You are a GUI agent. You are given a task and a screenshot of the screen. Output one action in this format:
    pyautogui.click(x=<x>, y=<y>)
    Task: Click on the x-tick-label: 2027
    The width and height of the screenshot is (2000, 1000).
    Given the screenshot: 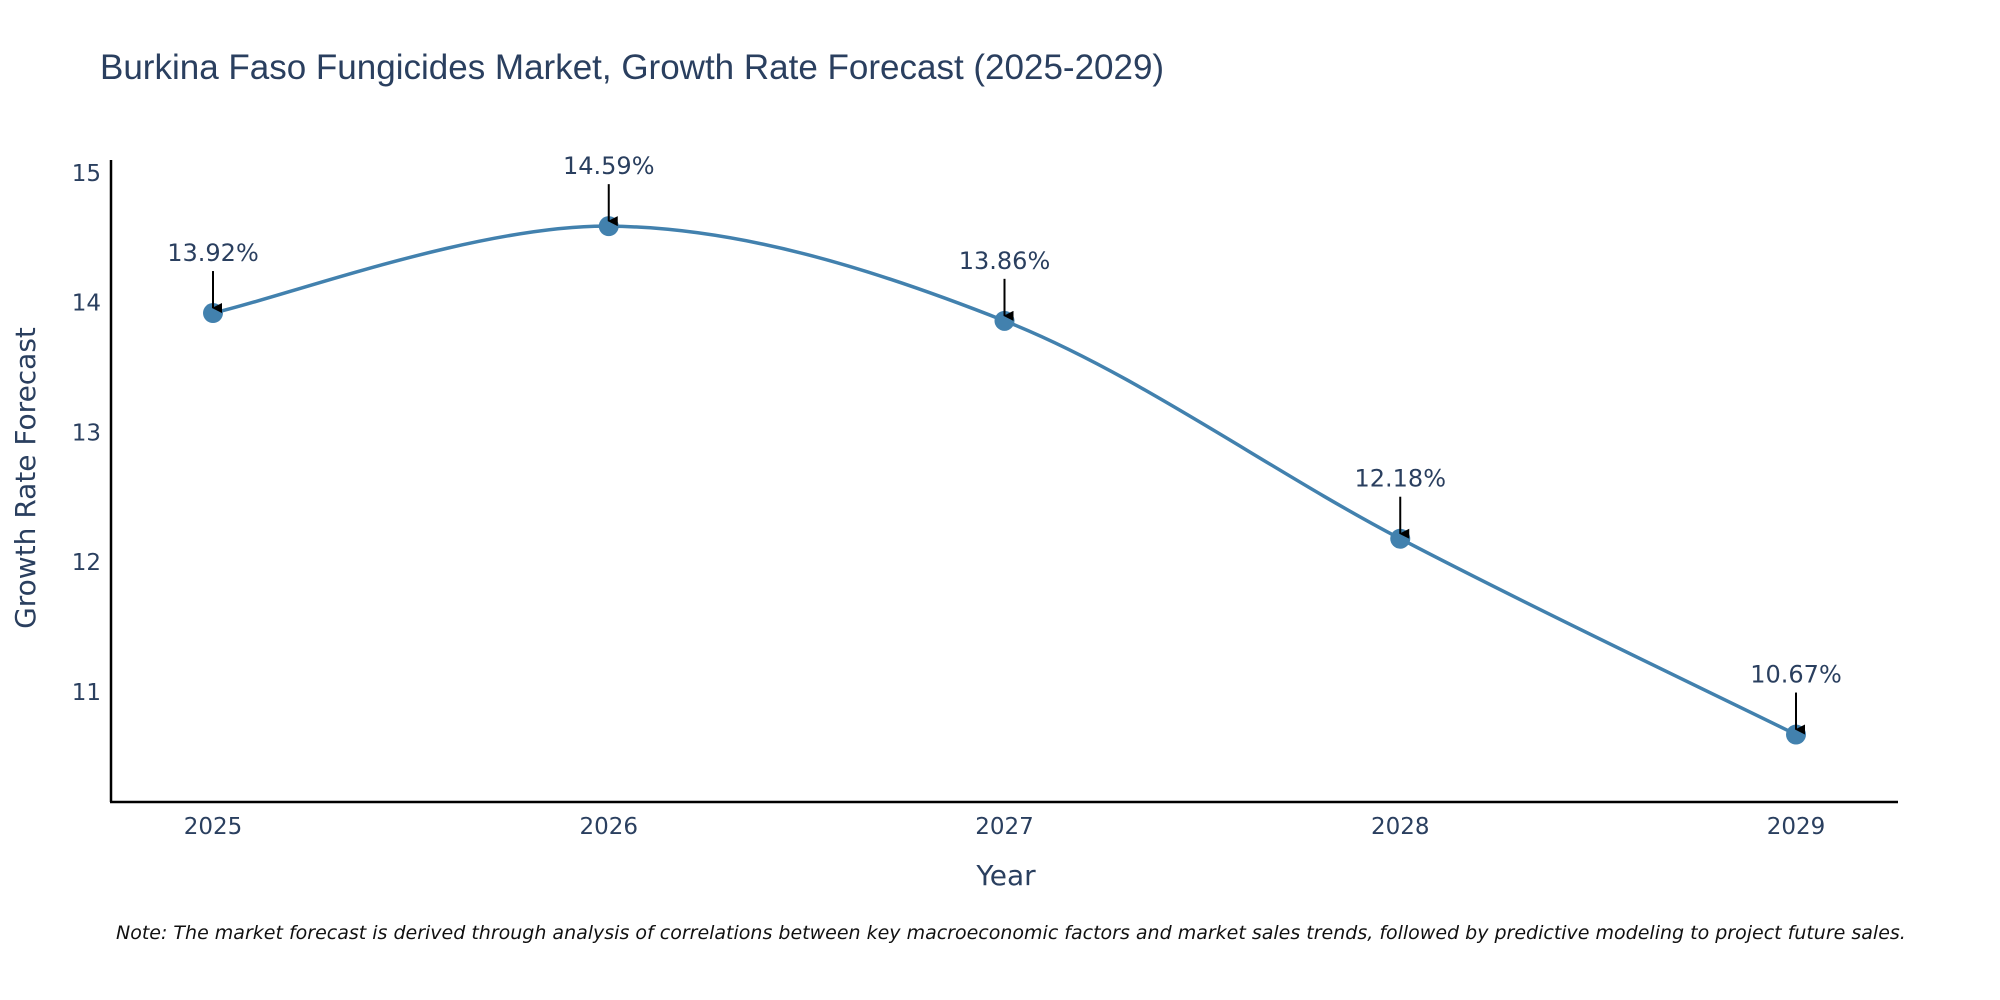 What is the action you would take?
    pyautogui.click(x=1004, y=827)
    